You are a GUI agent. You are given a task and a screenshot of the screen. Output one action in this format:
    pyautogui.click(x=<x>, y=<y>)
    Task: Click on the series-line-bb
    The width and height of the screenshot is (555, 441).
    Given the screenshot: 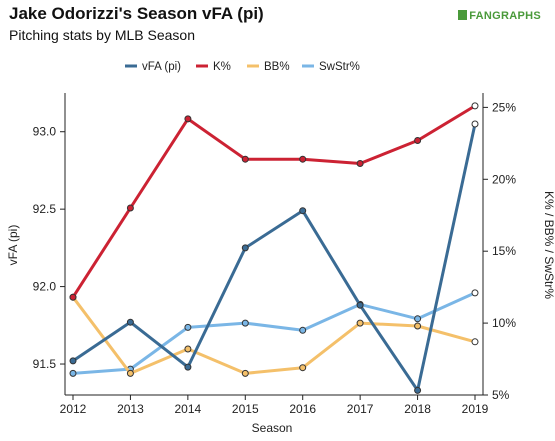 What is the action you would take?
    pyautogui.click(x=273, y=335)
    